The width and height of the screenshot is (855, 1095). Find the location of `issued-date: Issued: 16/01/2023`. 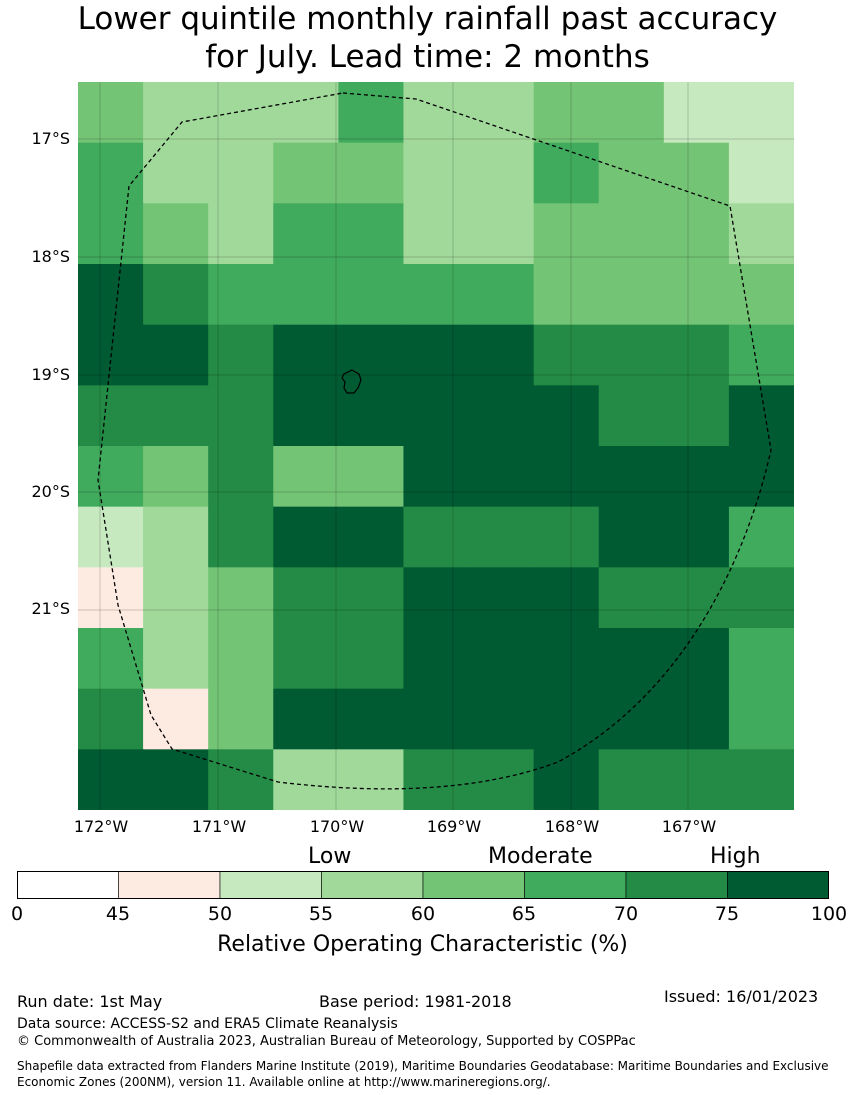

issued-date: Issued: 16/01/2023 is located at coordinates (741, 996).